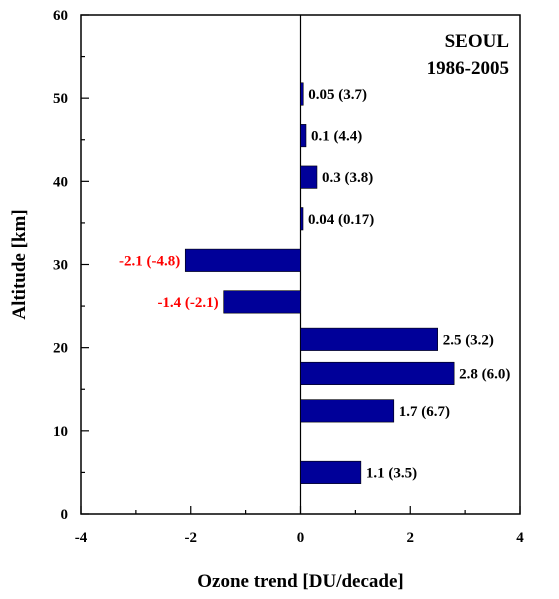  I want to click on bar-value-label: 0.3 (3.8), so click(347, 178).